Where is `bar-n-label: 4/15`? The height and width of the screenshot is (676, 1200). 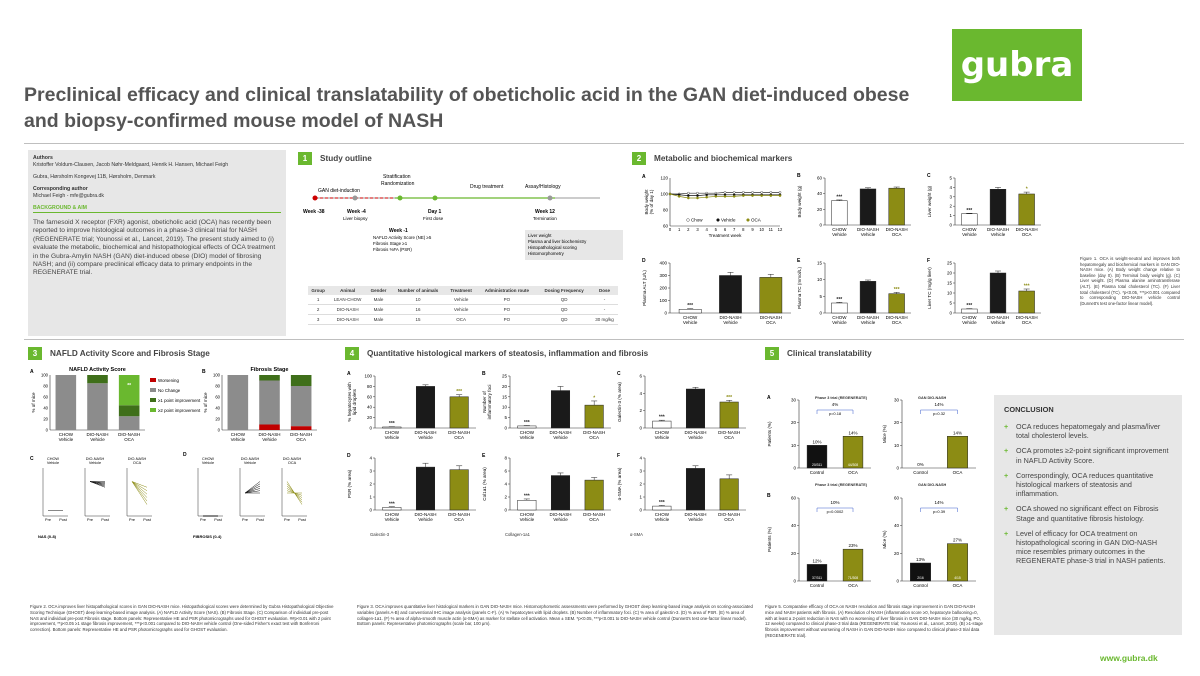
bar-n-label: 4/15 is located at coordinates (957, 578).